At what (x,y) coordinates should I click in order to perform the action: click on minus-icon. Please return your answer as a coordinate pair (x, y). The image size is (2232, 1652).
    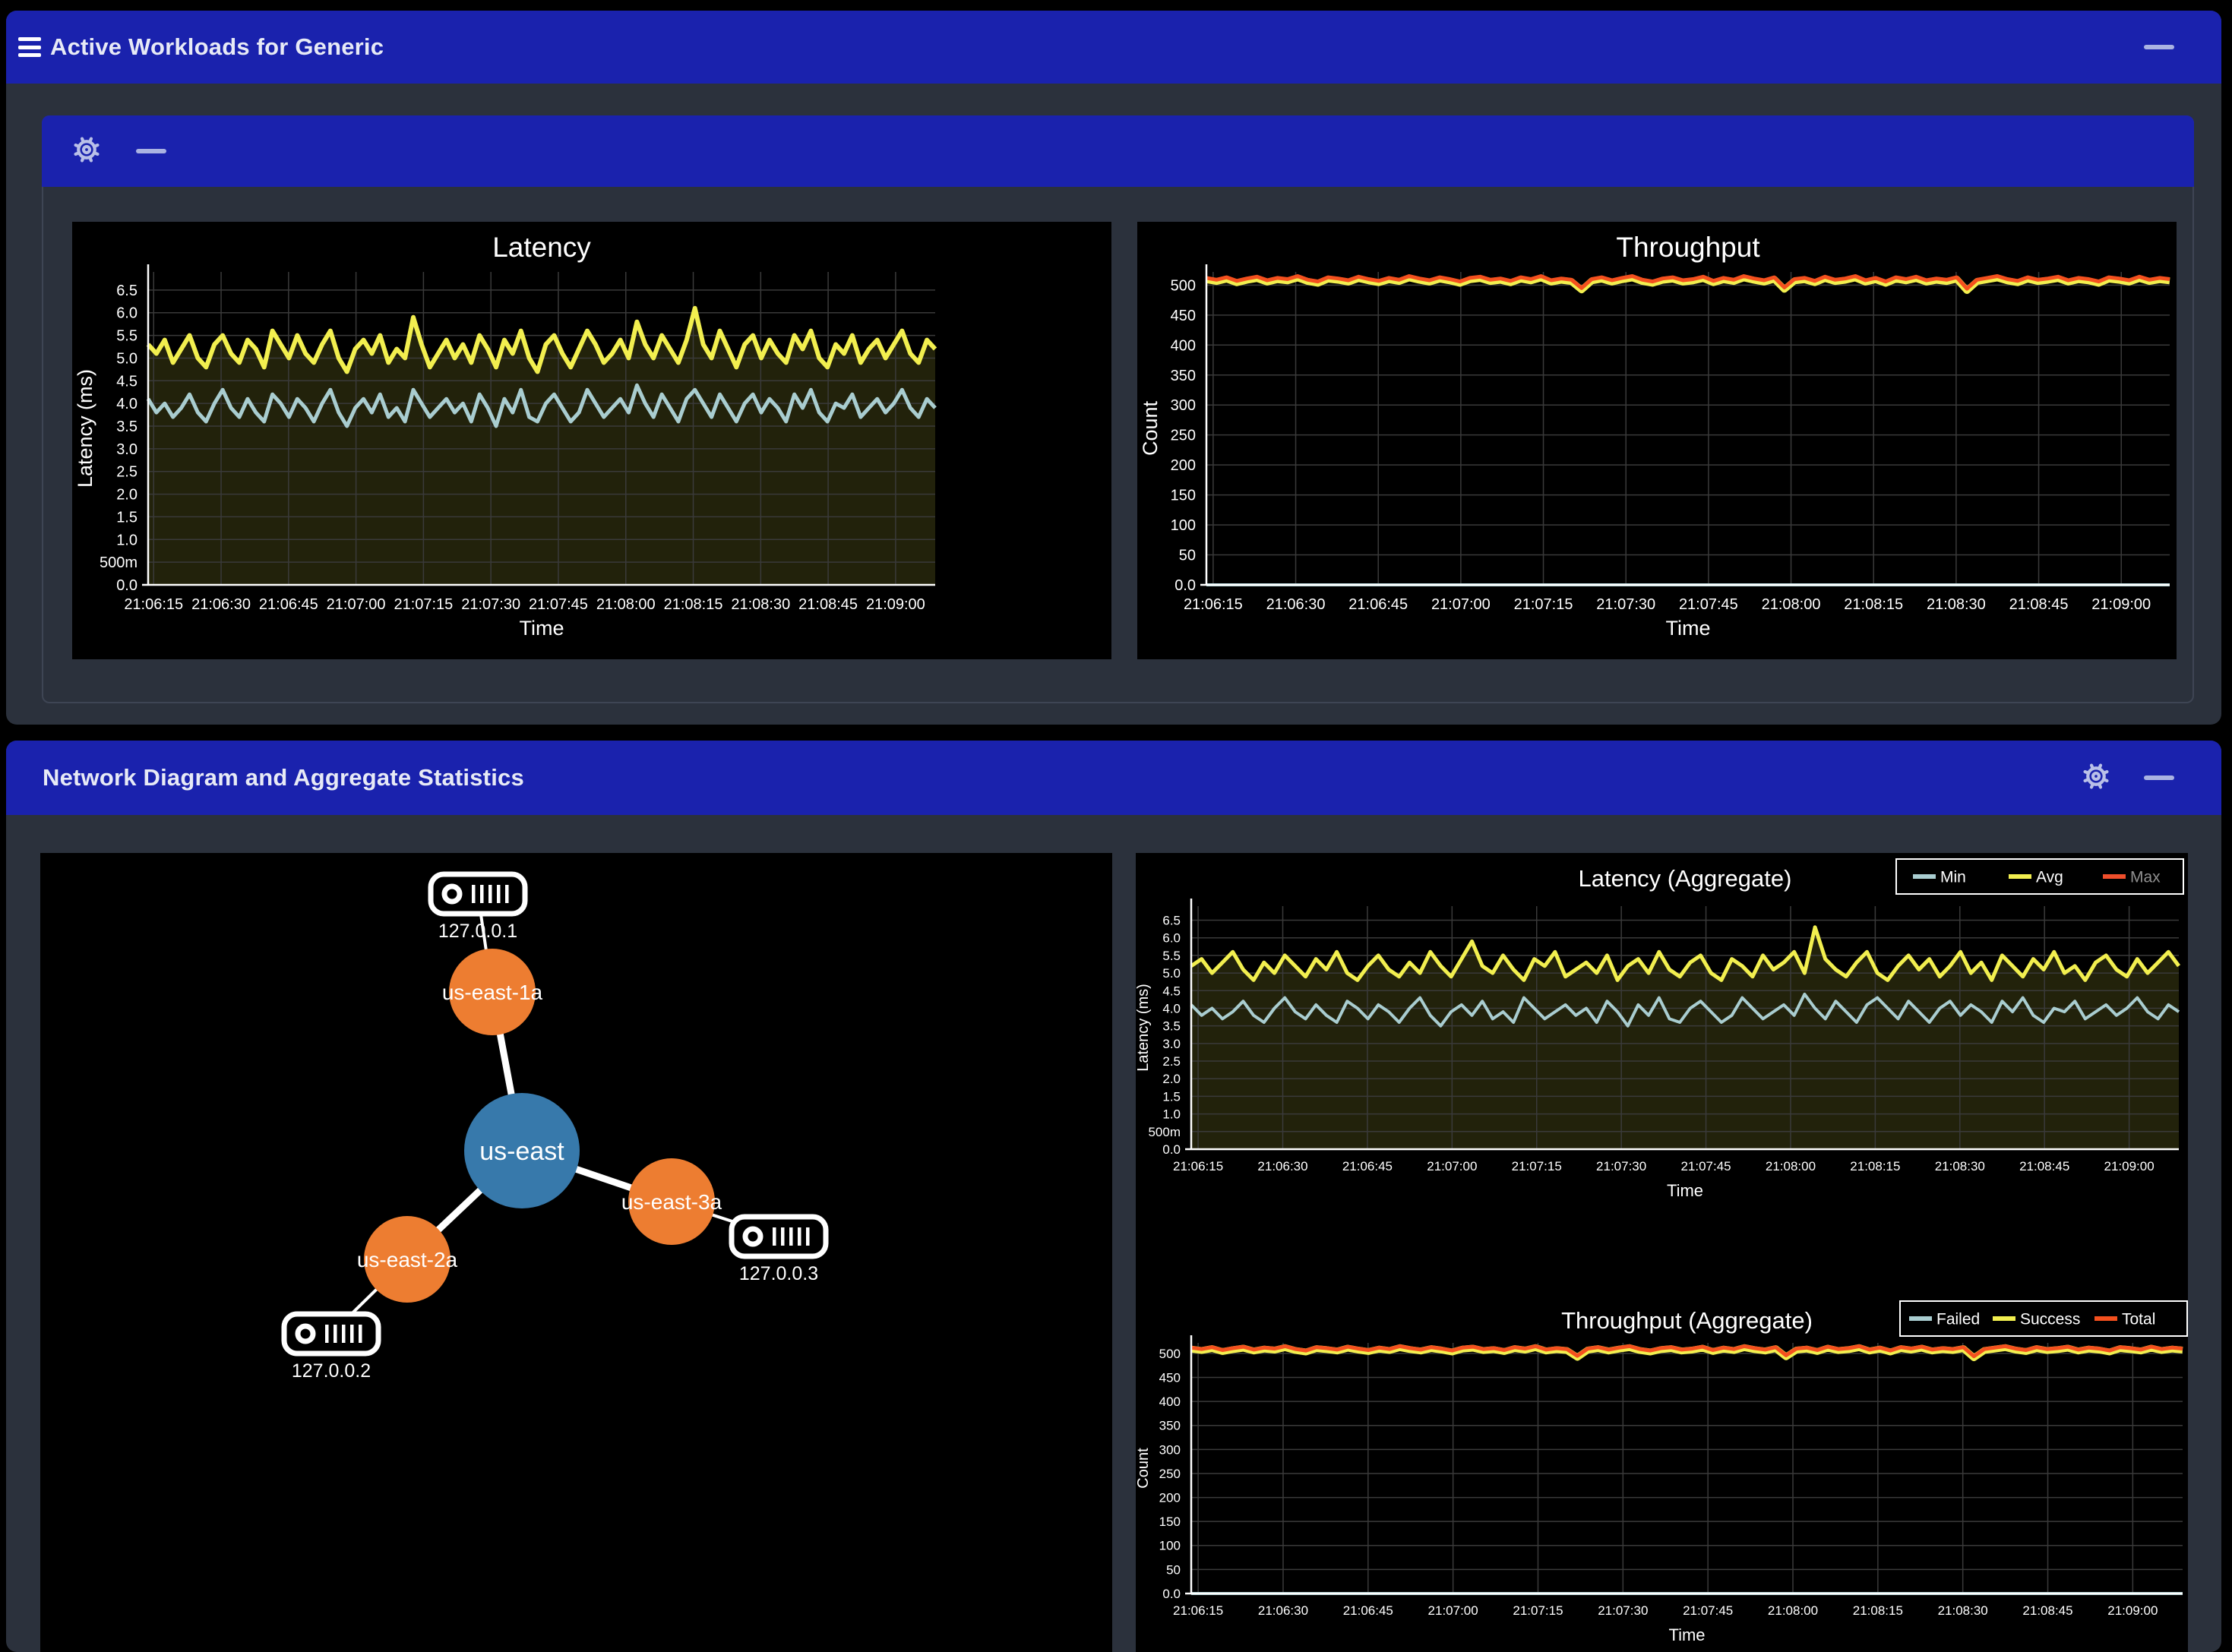
    Looking at the image, I should click on (151, 151).